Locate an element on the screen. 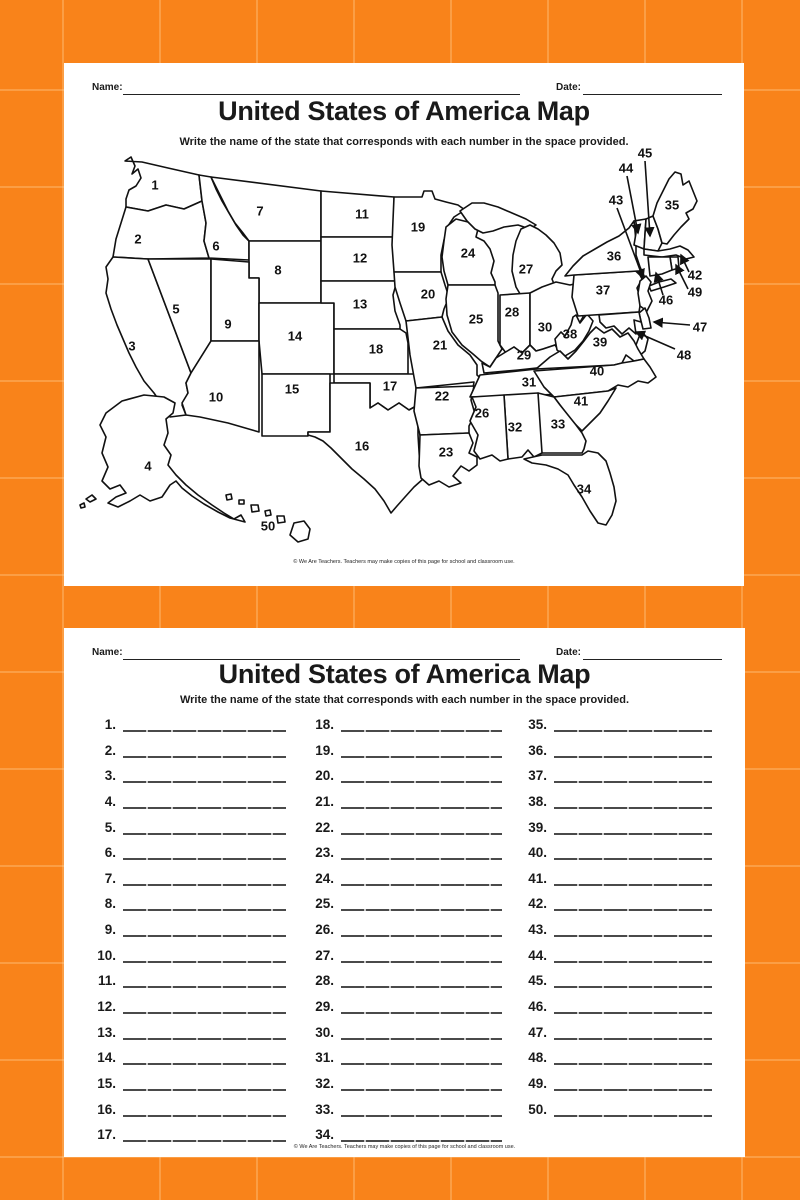  map-number-1: 1 is located at coordinates (154, 184).